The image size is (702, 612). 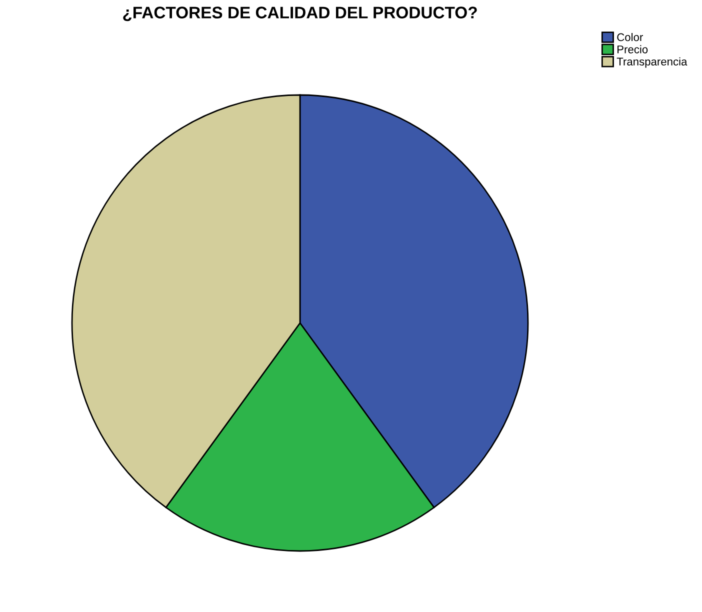 I want to click on legend-label: Precio, so click(x=633, y=49).